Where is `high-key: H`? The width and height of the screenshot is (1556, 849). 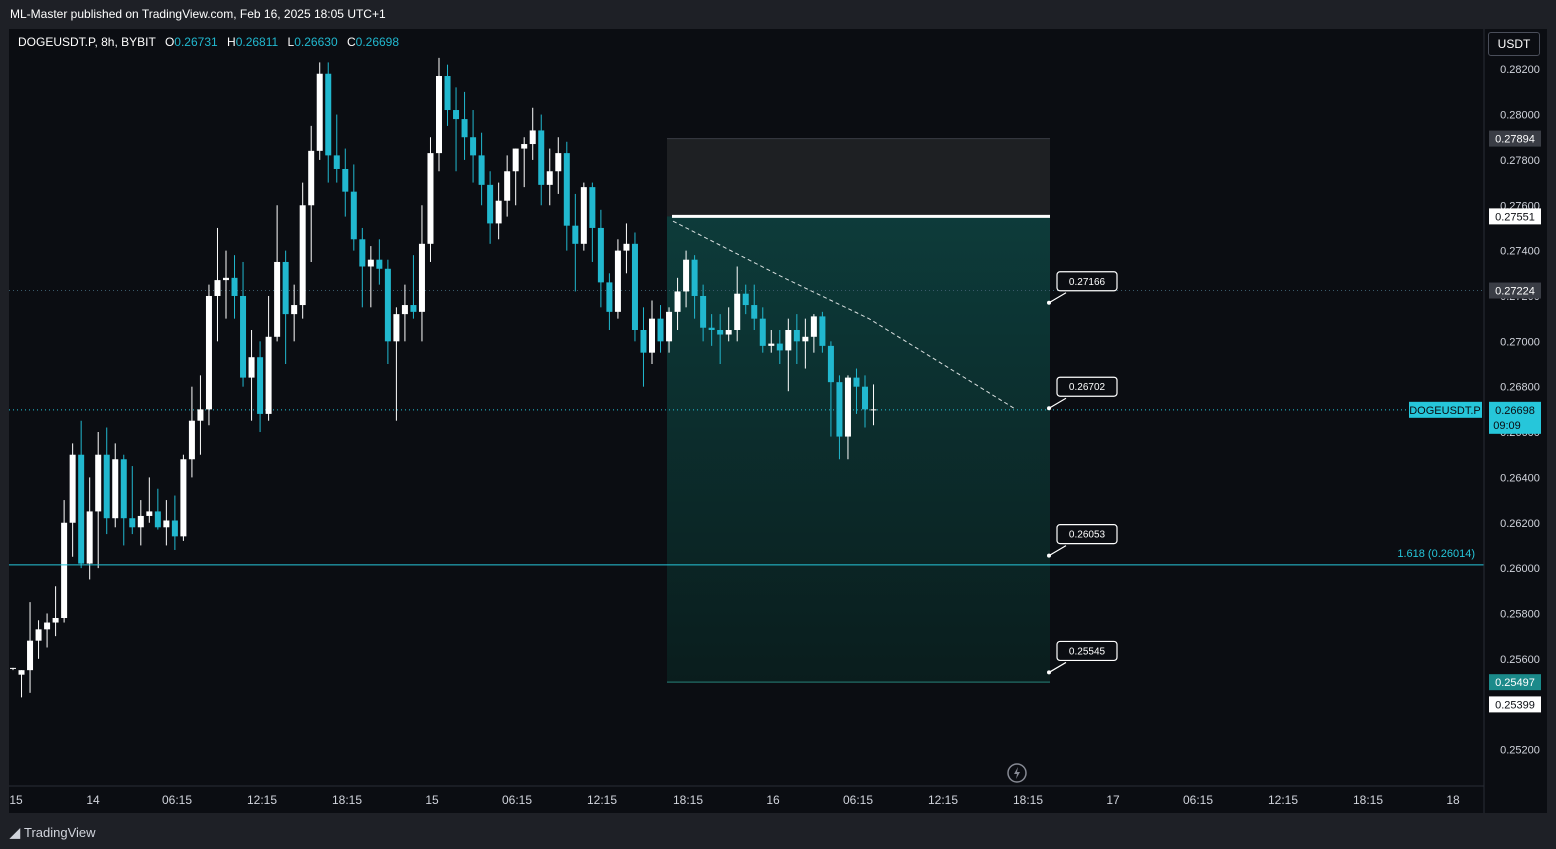 high-key: H is located at coordinates (231, 42).